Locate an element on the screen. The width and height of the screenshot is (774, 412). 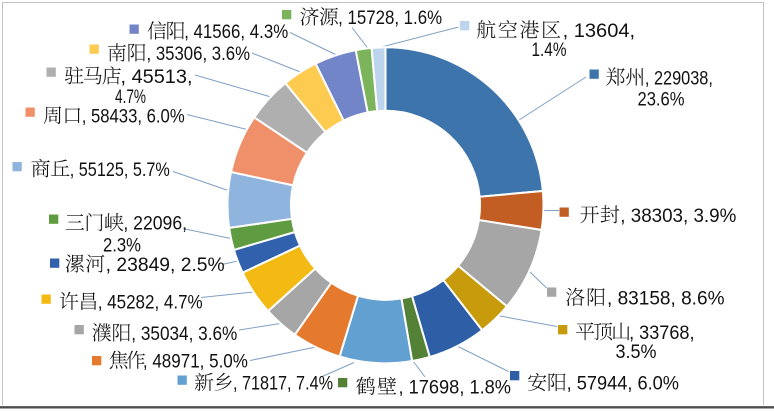
svg-text: 1.4% is located at coordinates (549, 50).